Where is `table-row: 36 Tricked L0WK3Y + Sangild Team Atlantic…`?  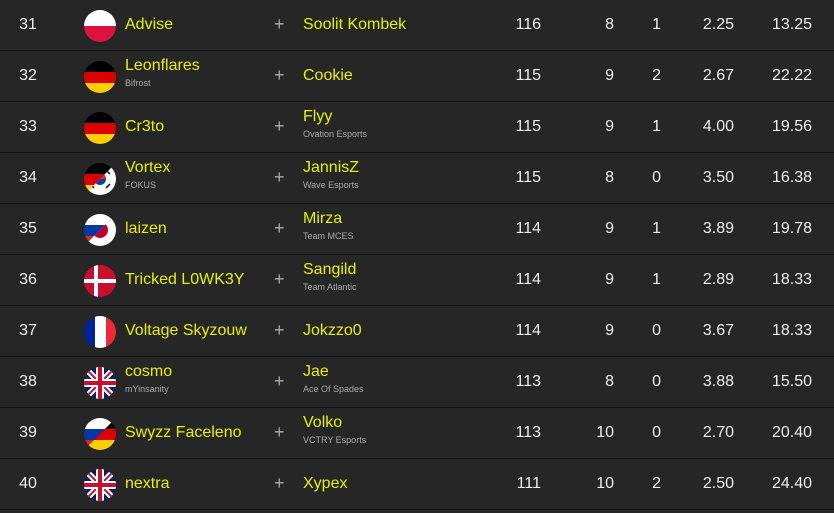 table-row: 36 Tricked L0WK3Y + Sangild Team Atlantic… is located at coordinates (417, 280).